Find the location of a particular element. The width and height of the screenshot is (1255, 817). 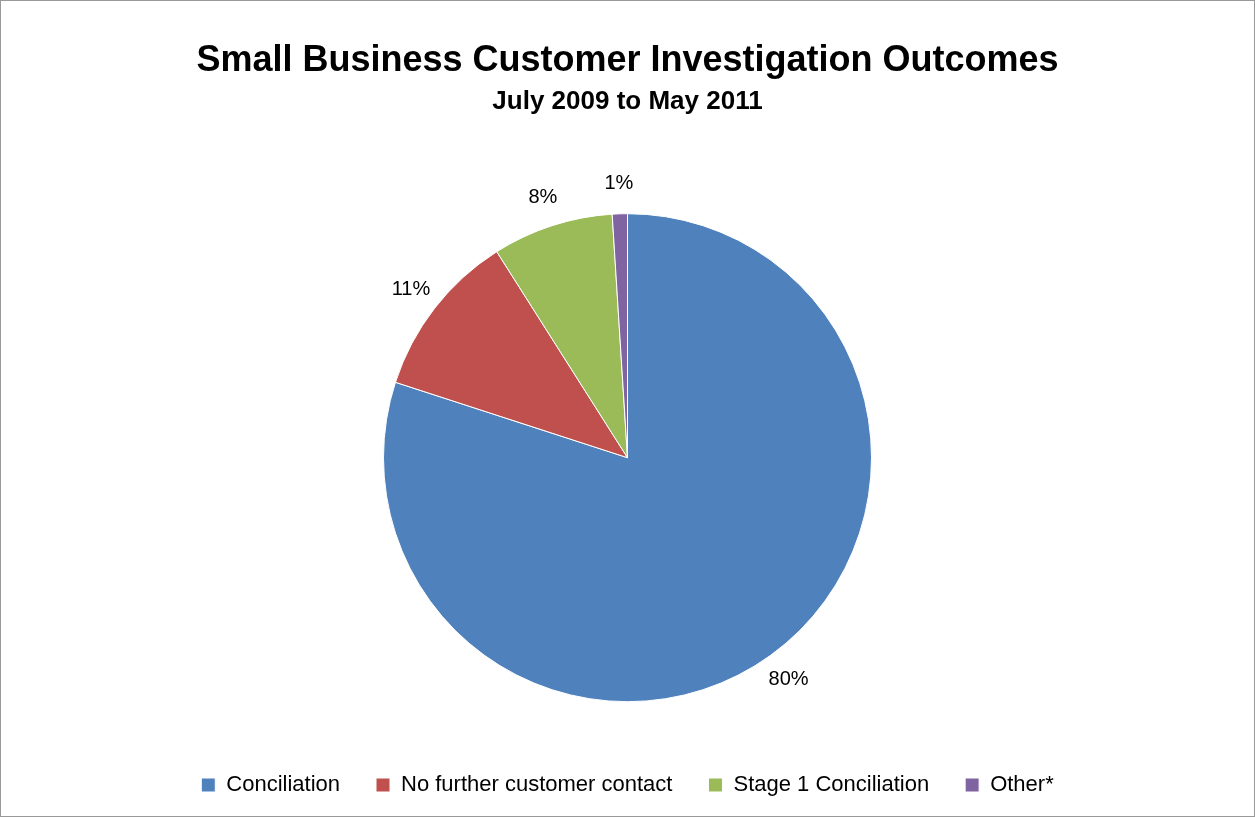

data-label: 80% is located at coordinates (788, 677).